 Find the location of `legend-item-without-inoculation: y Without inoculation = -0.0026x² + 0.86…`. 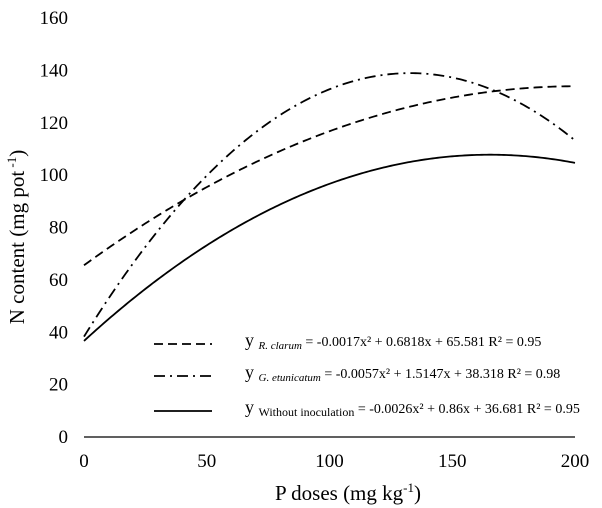

legend-item-without-inoculation: y Without inoculation = -0.0026x² + 0.86… is located at coordinates (367, 408).